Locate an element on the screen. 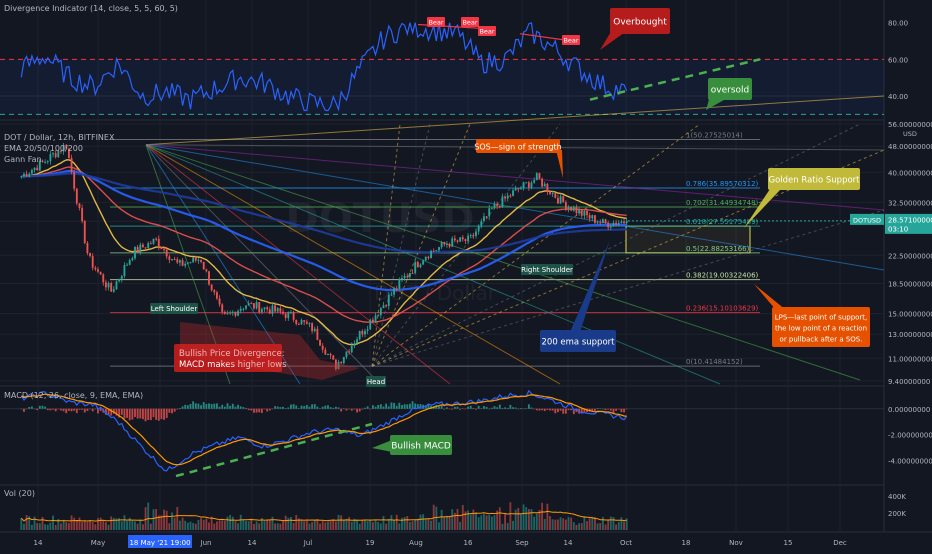 The width and height of the screenshot is (932, 554). time-axis-label: Jul is located at coordinates (308, 543).